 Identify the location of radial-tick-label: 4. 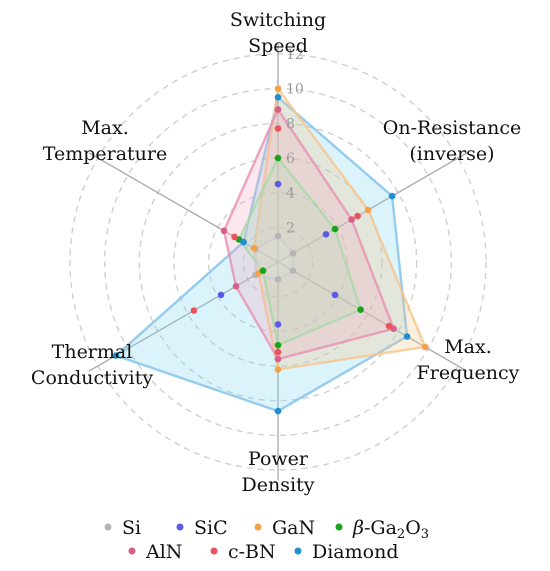
(290, 194).